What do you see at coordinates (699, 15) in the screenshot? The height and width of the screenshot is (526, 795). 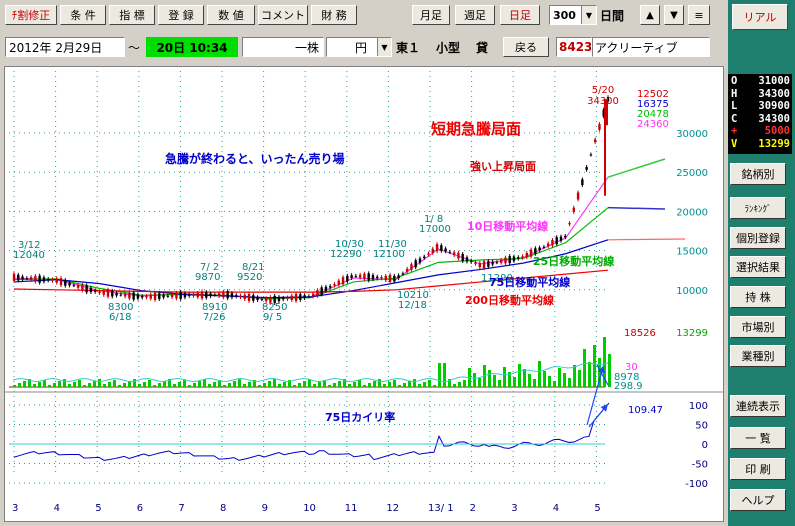 I see `menu-icon: ≡` at bounding box center [699, 15].